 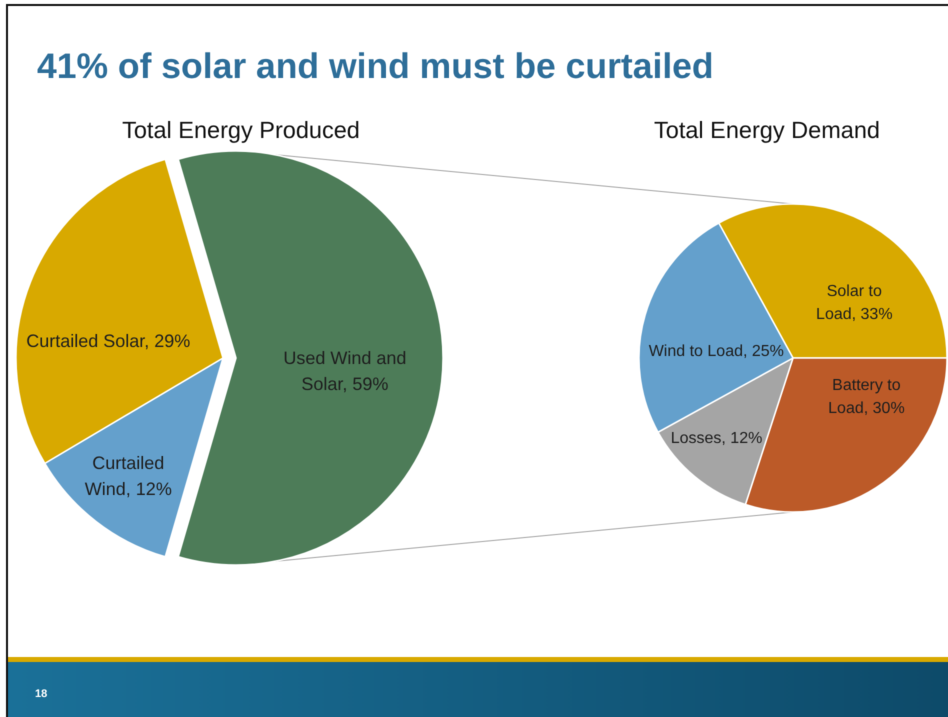 I want to click on slice-label: Used Wind and Solar, 59%, so click(x=345, y=371).